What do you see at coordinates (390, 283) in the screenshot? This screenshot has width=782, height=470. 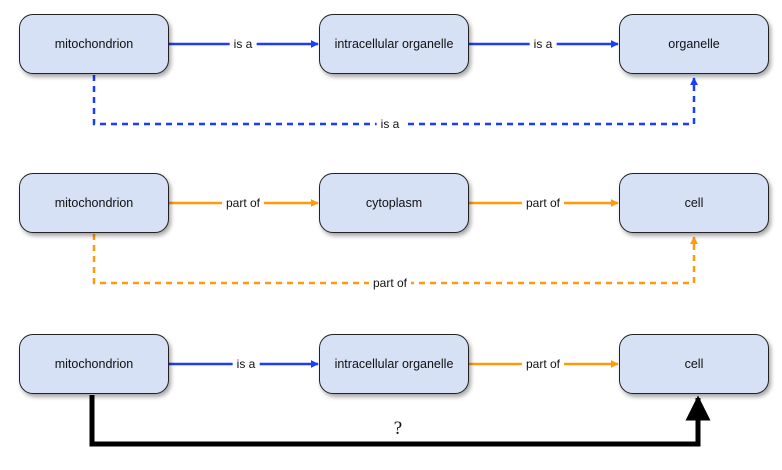 I see `row2-inferred-label: part of` at bounding box center [390, 283].